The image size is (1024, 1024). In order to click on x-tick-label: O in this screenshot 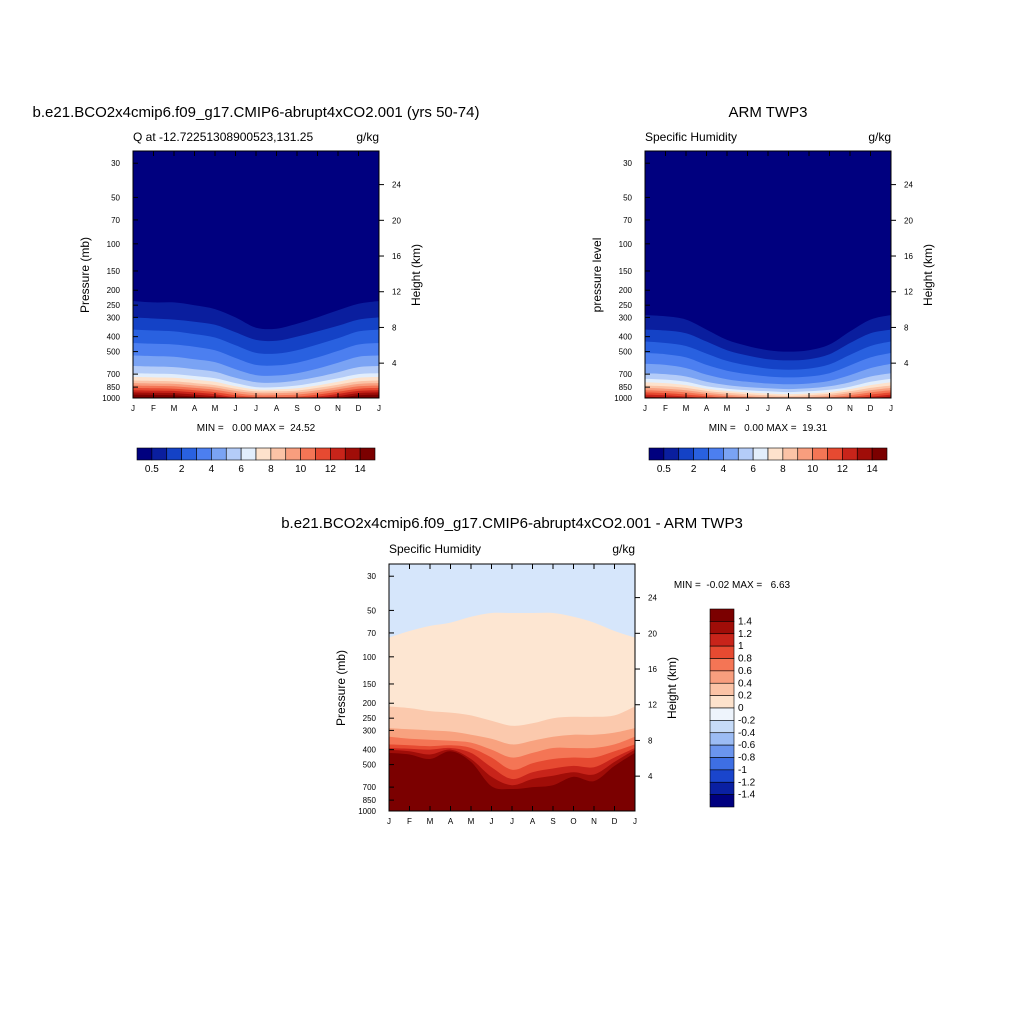, I will do `click(829, 408)`.